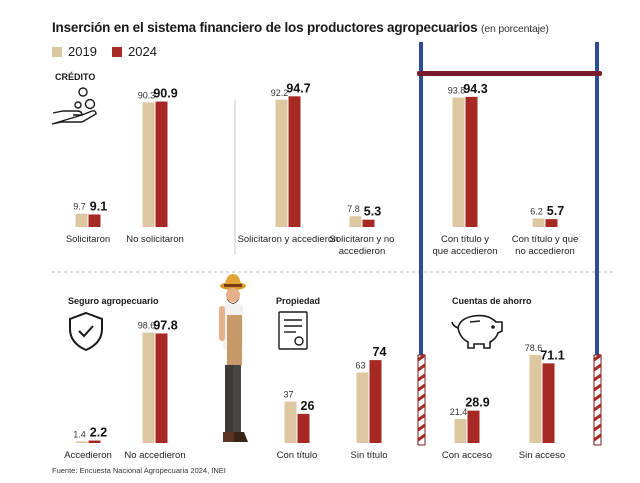 The image size is (640, 483). Describe the element at coordinates (536, 211) in the screenshot. I see `data-label-2019: 6.2` at that location.